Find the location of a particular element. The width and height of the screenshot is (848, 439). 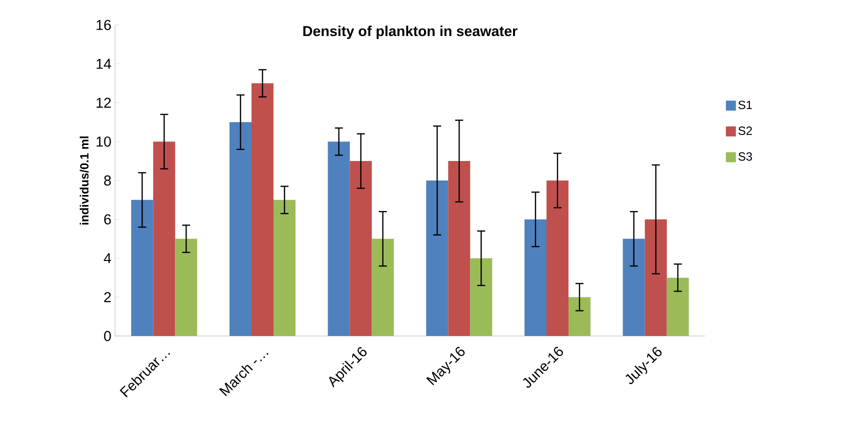

chart-title: Density of plankton in seawater is located at coordinates (410, 33).